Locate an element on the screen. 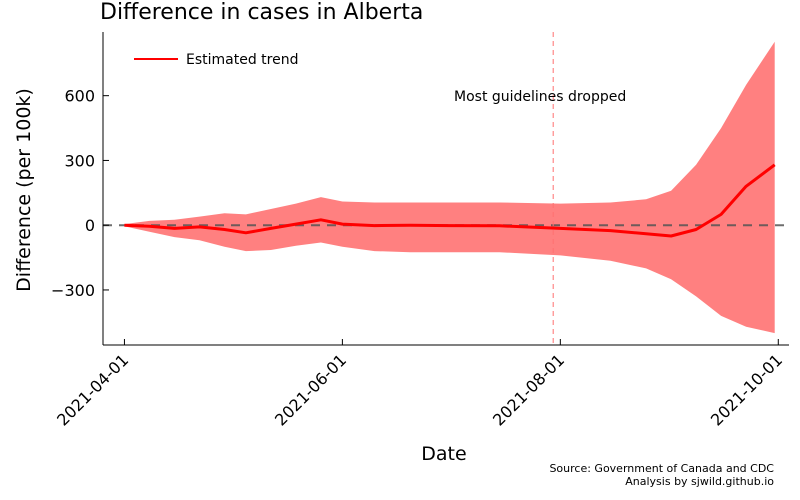 This screenshot has height=500, width=800. x-tick-label: 2021-10-01 is located at coordinates (746, 389).